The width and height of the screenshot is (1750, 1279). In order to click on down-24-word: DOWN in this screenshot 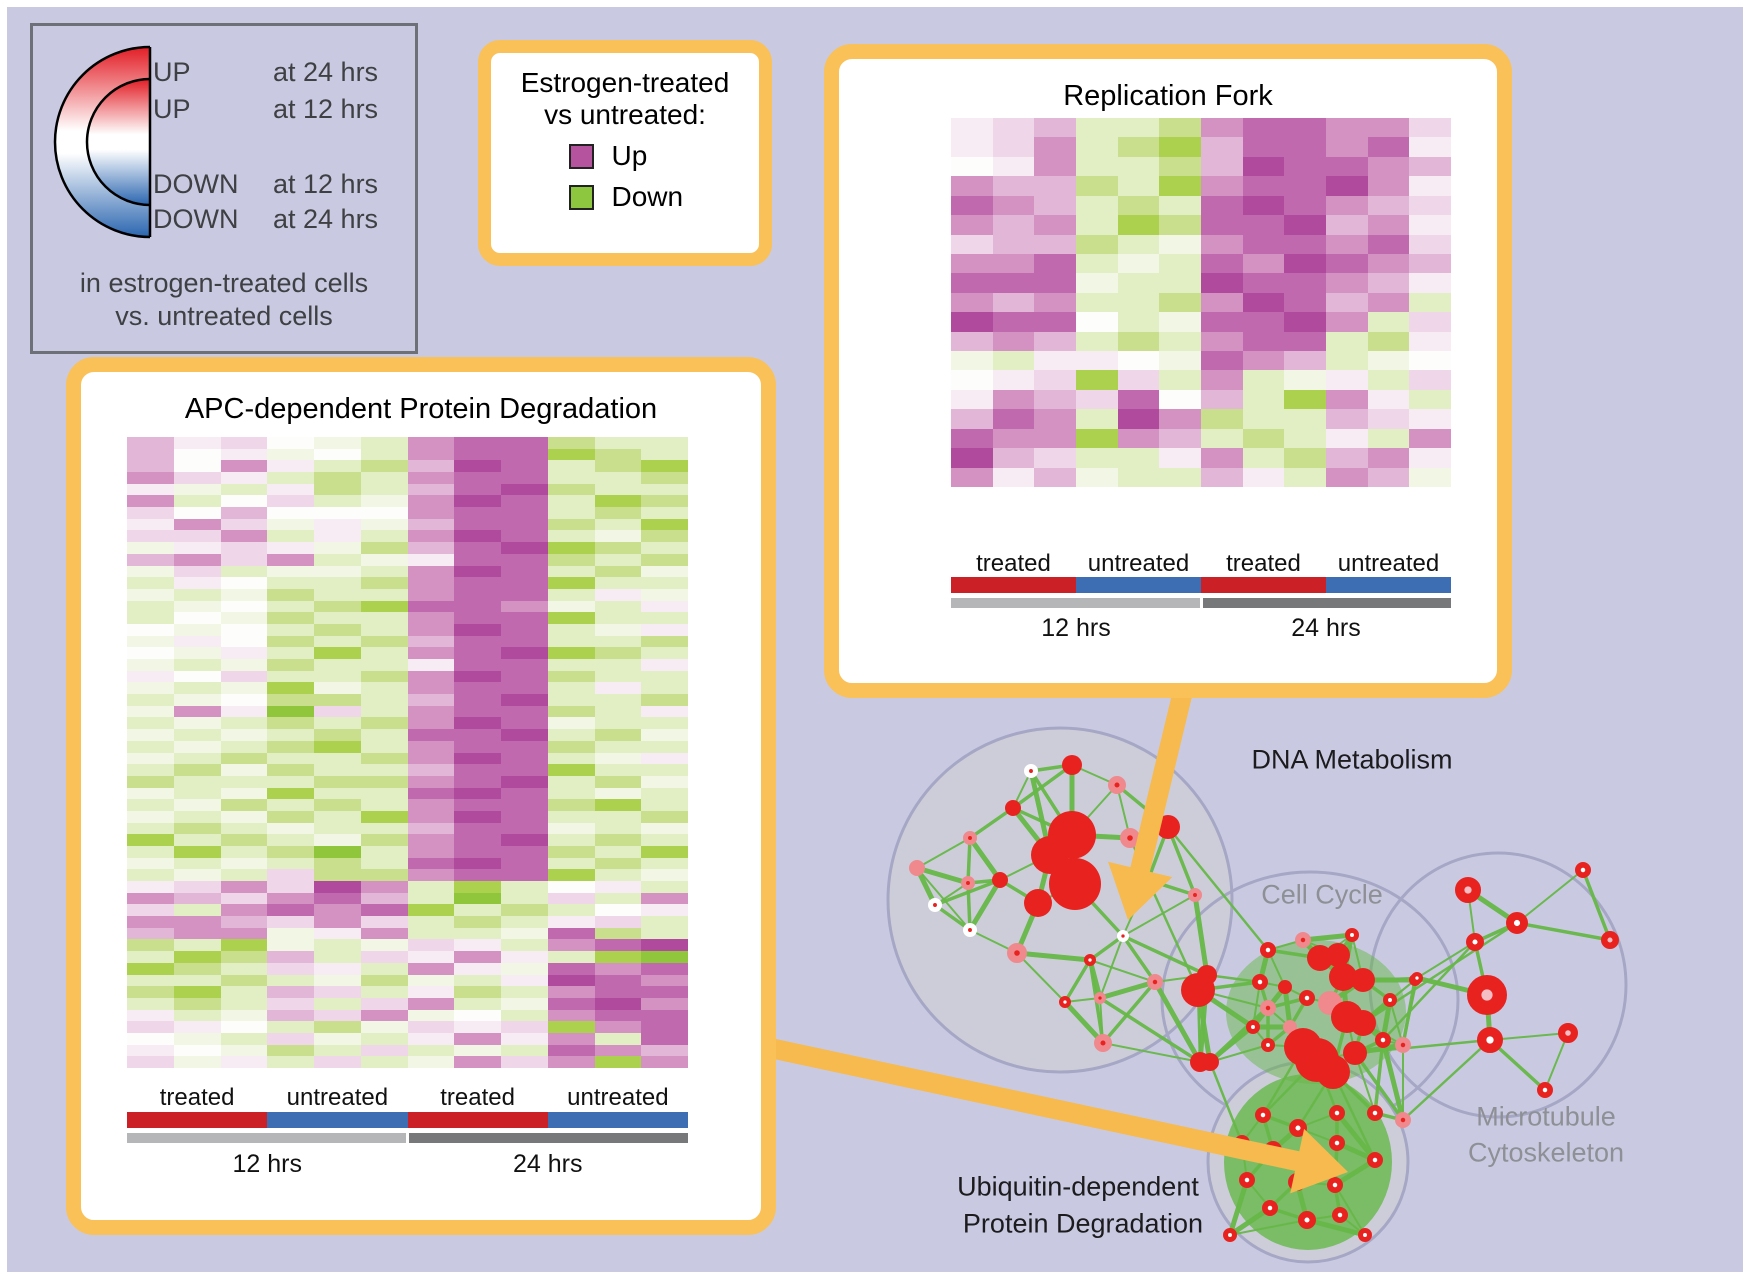, I will do `click(196, 219)`.